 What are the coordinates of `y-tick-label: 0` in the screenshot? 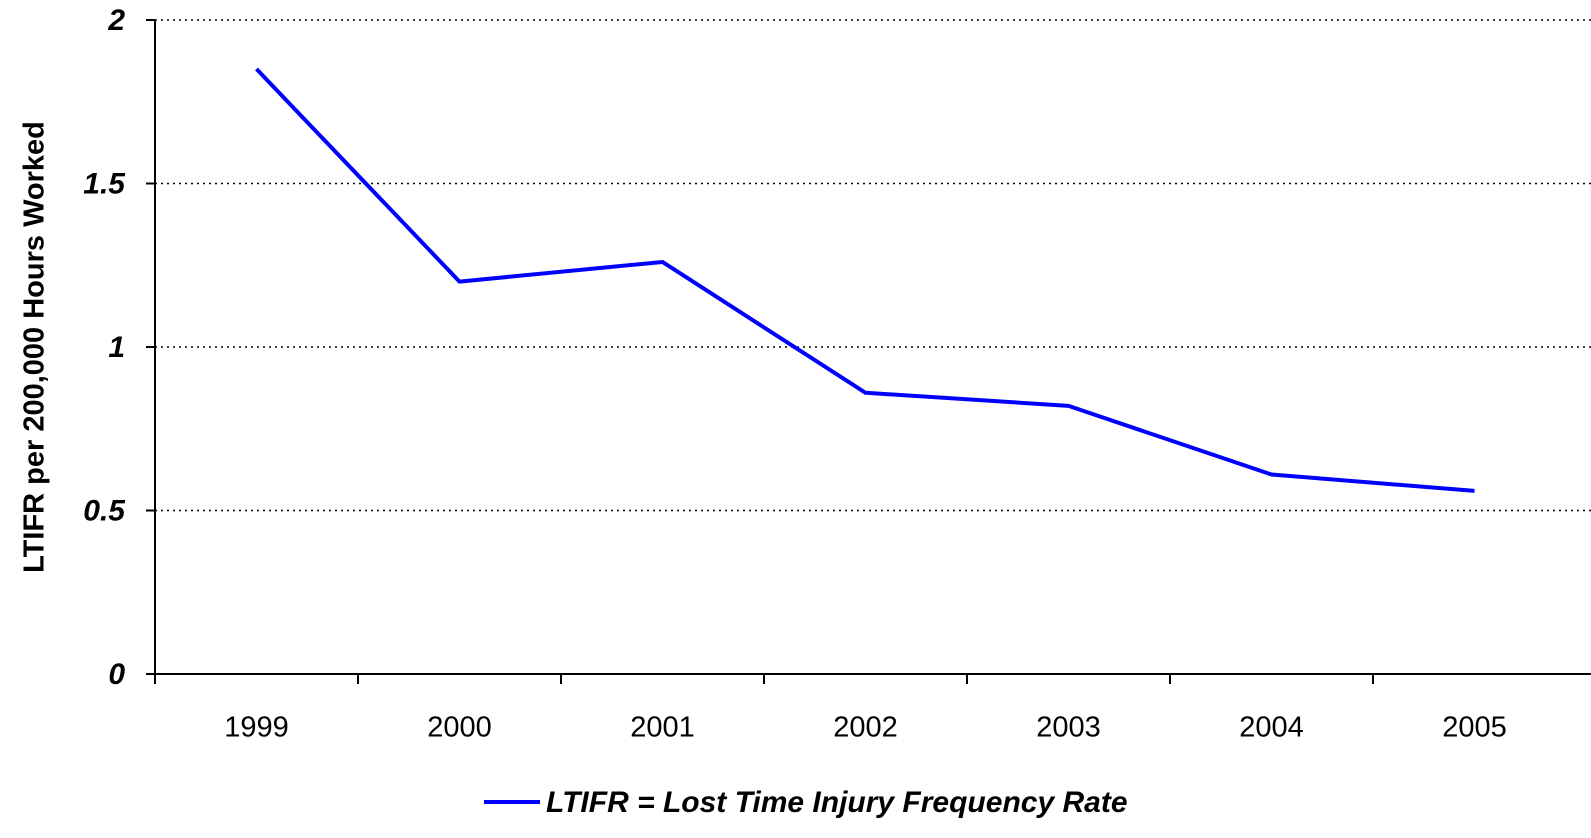 It's located at (116, 674).